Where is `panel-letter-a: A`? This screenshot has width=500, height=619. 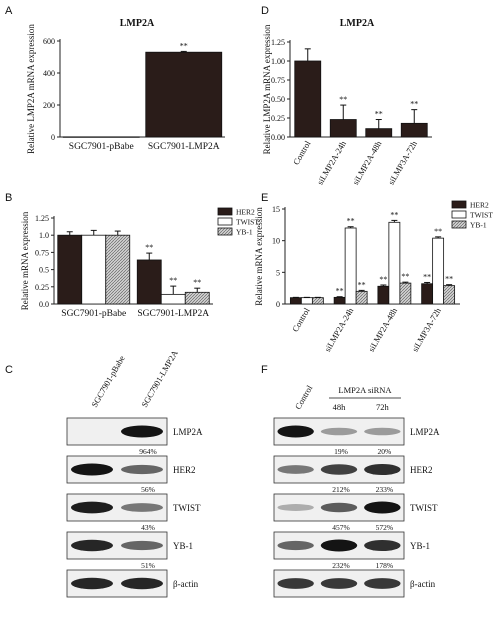
panel-letter-a: A is located at coordinates (9, 11).